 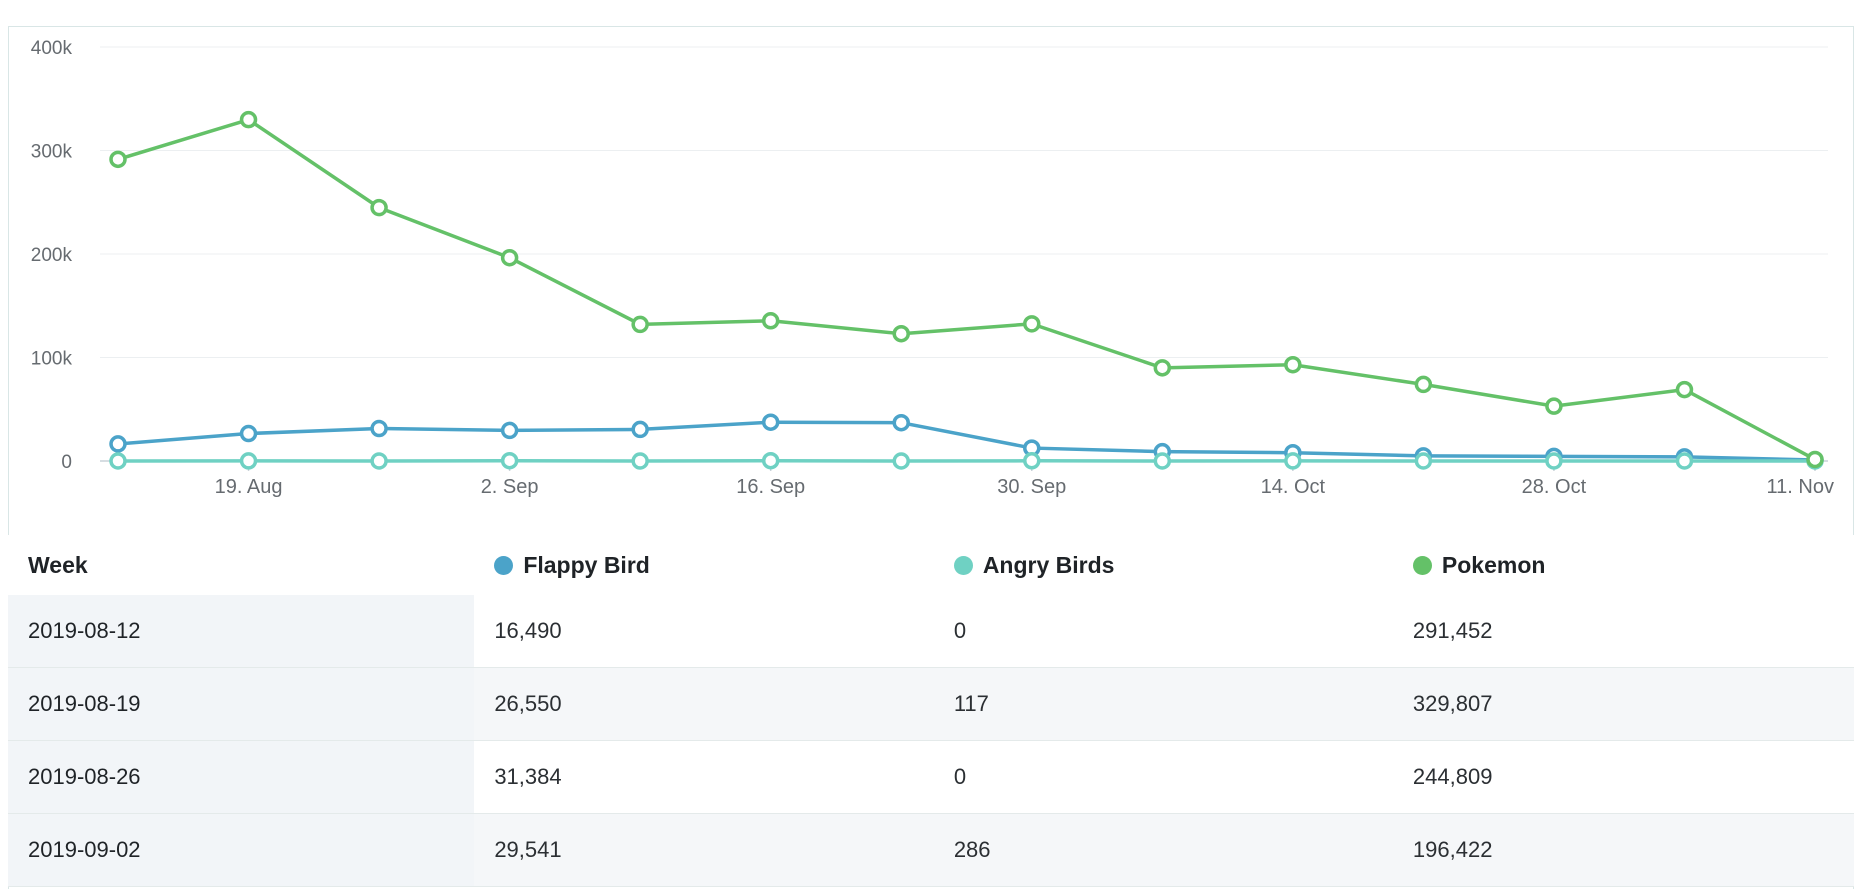 What do you see at coordinates (770, 487) in the screenshot?
I see `x-tick-label: 16. Sep` at bounding box center [770, 487].